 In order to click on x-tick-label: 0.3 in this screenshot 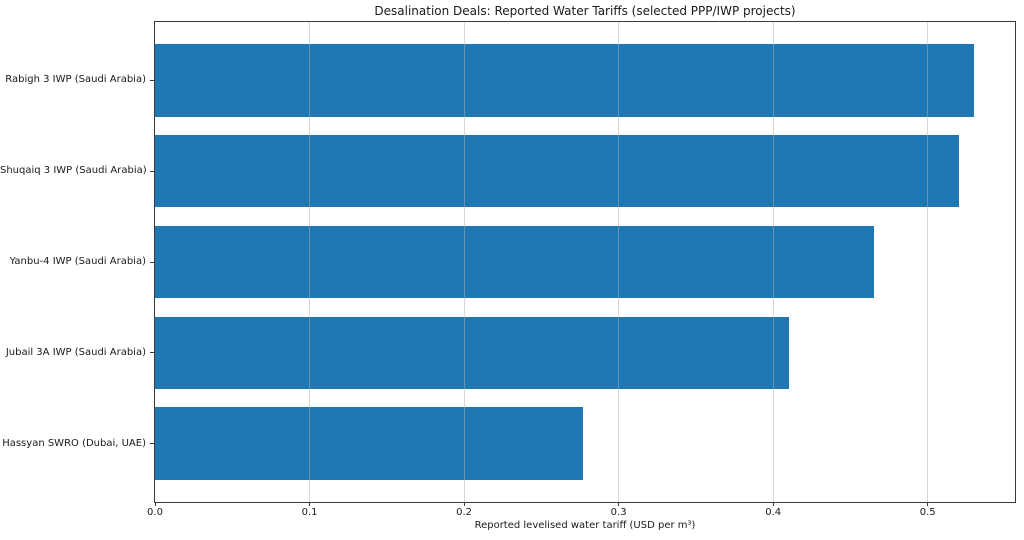, I will do `click(618, 512)`.